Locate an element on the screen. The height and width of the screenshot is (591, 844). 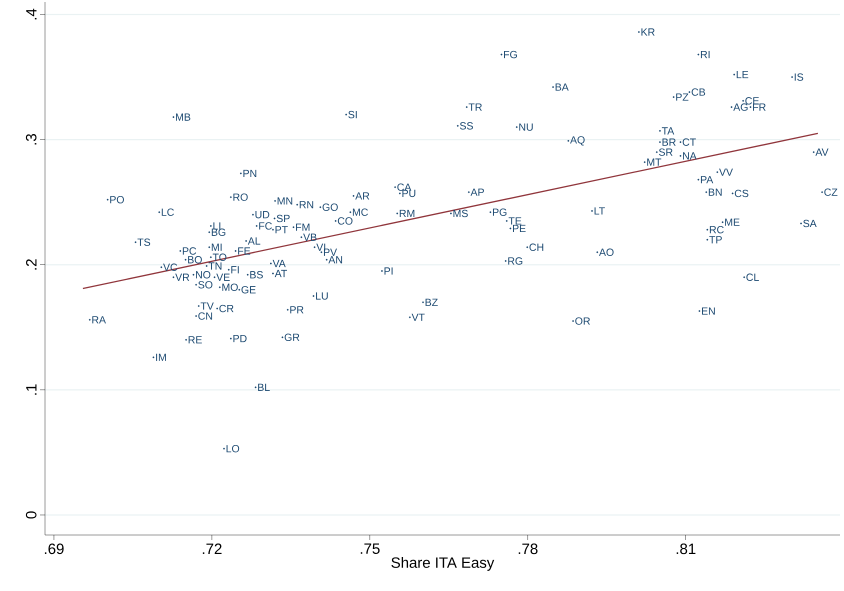
data-label: BL is located at coordinates (264, 387).